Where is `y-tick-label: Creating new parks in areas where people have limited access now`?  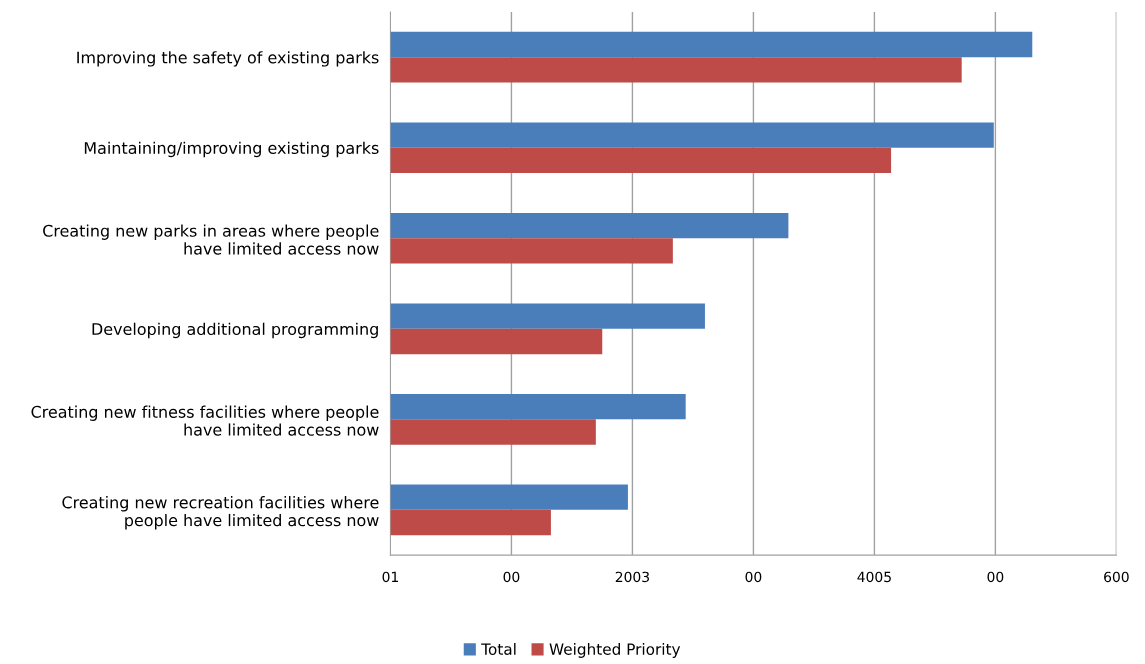
y-tick-label: Creating new parks in areas where people have limited access now is located at coordinates (211, 239).